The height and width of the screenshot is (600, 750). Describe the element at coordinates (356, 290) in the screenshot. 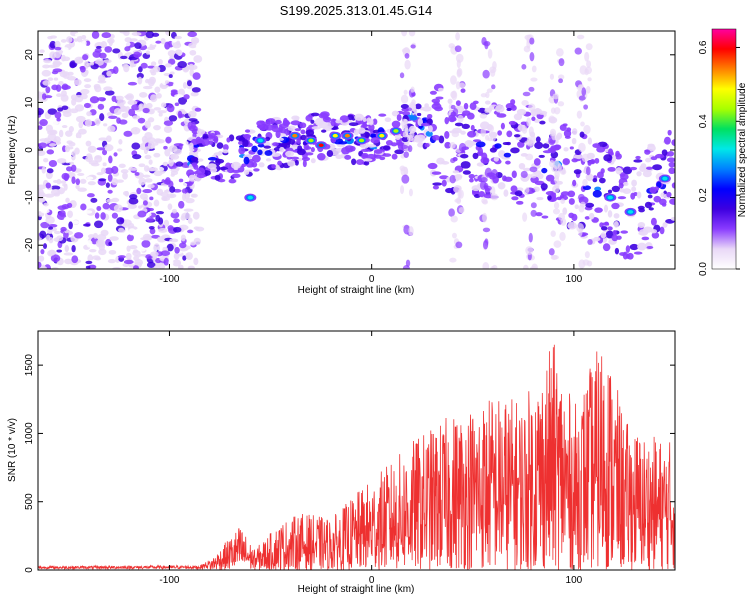

I see `spectrogram-xlabel: Height of straight line (km)` at that location.